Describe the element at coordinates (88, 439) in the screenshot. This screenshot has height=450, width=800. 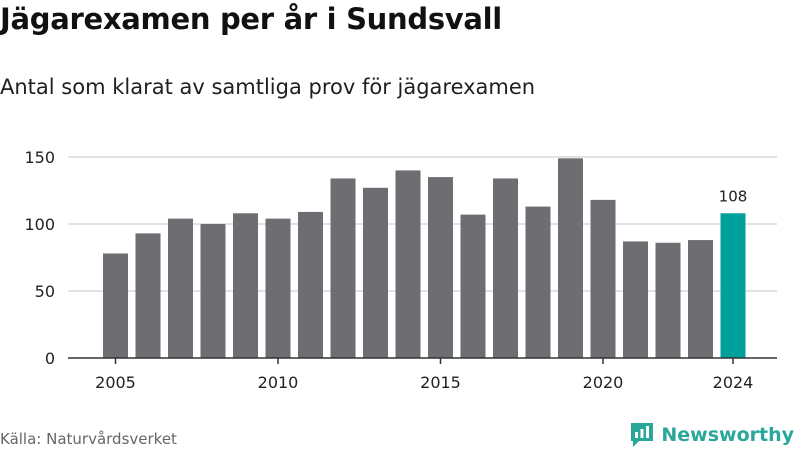
I see `source-note: Källa: Naturvårdsverket` at that location.